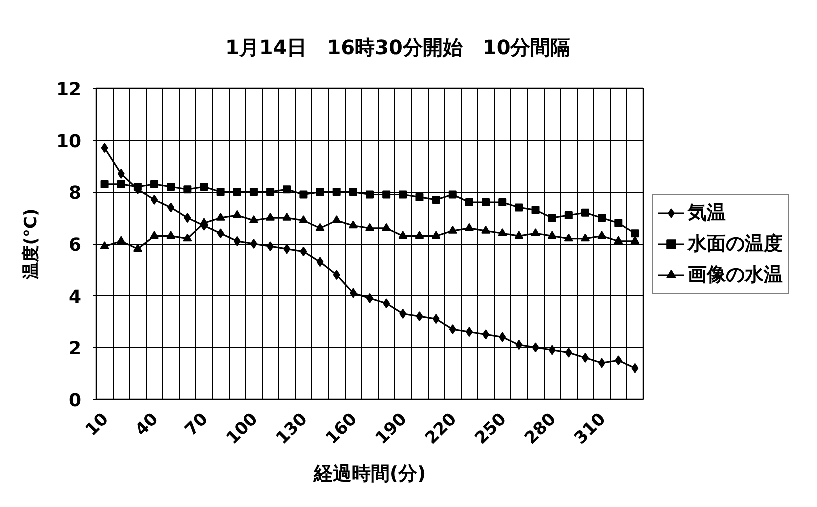 This screenshot has width=817, height=507. Describe the element at coordinates (147, 424) in the screenshot. I see `x-tick-label: 40` at that location.